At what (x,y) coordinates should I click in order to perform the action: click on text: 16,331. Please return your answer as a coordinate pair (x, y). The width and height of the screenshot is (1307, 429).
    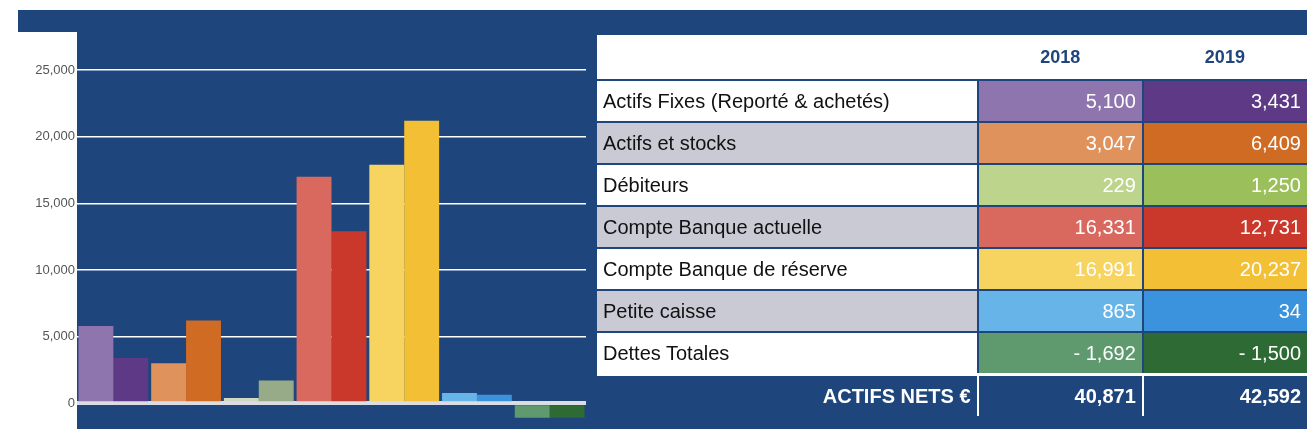
    Looking at the image, I should click on (1060, 227).